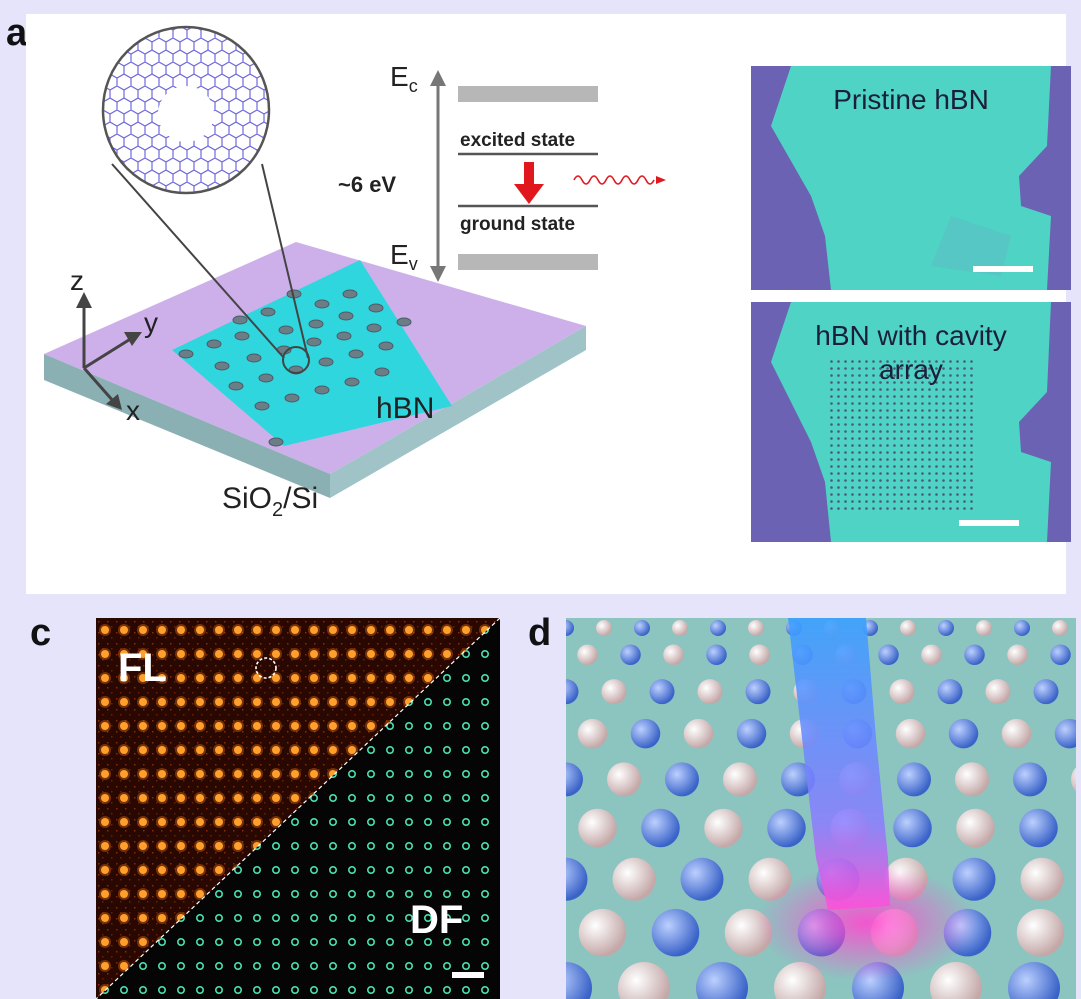 This screenshot has width=1081, height=999. What do you see at coordinates (839, 764) in the screenshot?
I see `emission-beam` at bounding box center [839, 764].